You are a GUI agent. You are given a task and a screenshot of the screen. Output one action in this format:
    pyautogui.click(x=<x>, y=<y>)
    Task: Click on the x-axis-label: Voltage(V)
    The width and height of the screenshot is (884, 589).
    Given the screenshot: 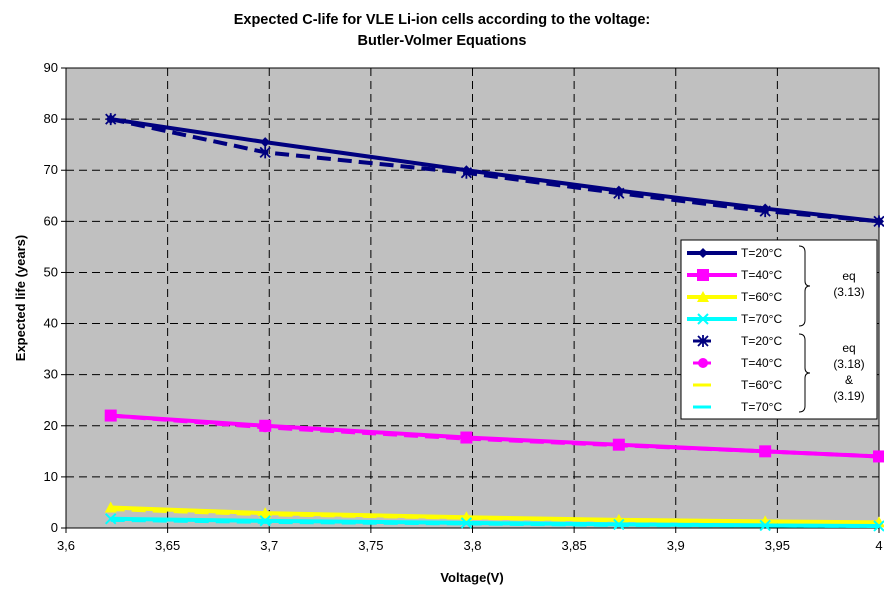 What is the action you would take?
    pyautogui.click(x=471, y=577)
    